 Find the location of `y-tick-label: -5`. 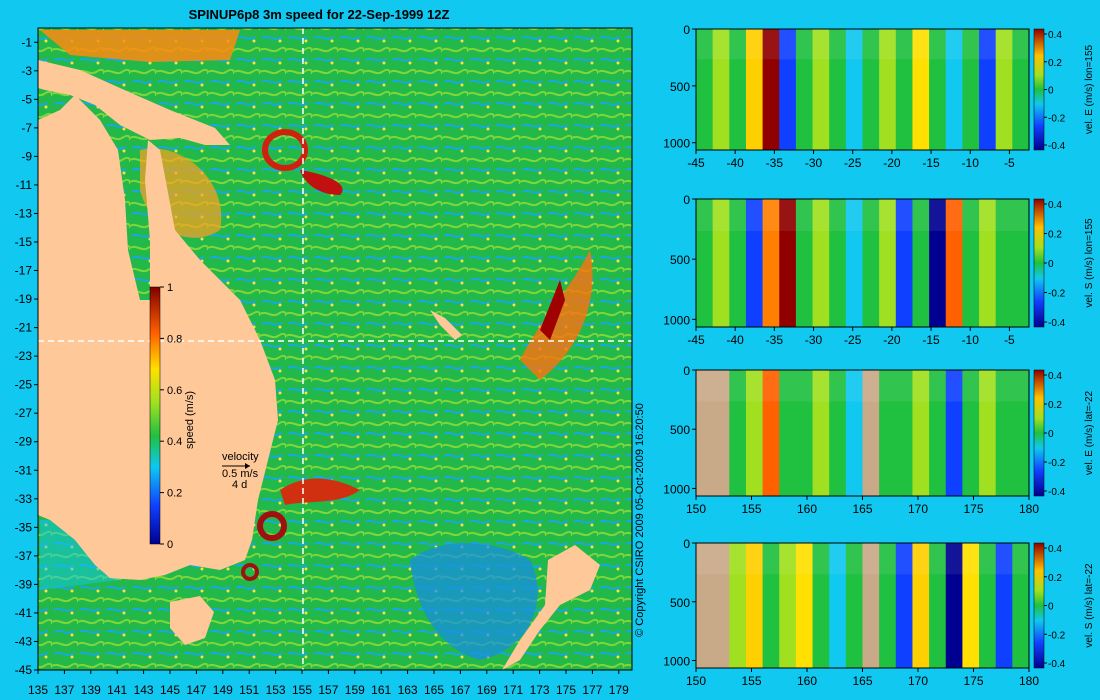

y-tick-label: -5 is located at coordinates (26, 99).